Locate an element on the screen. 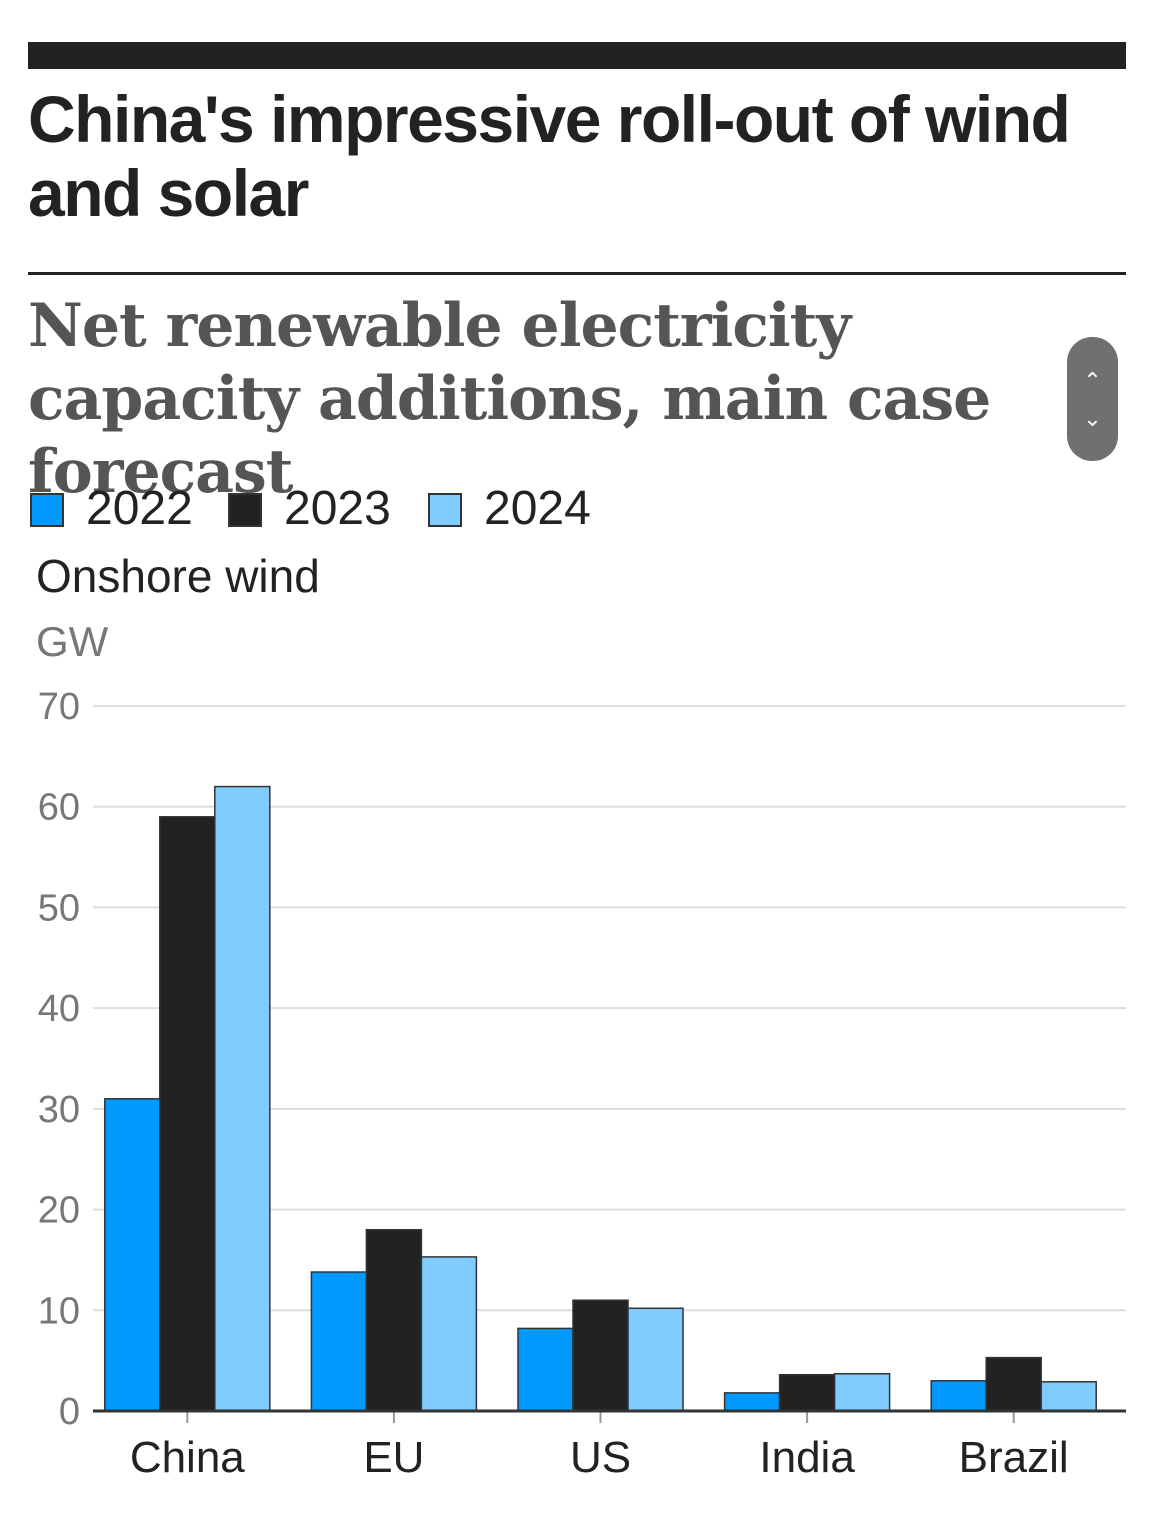  y-tick-label: 0 is located at coordinates (69, 1412).